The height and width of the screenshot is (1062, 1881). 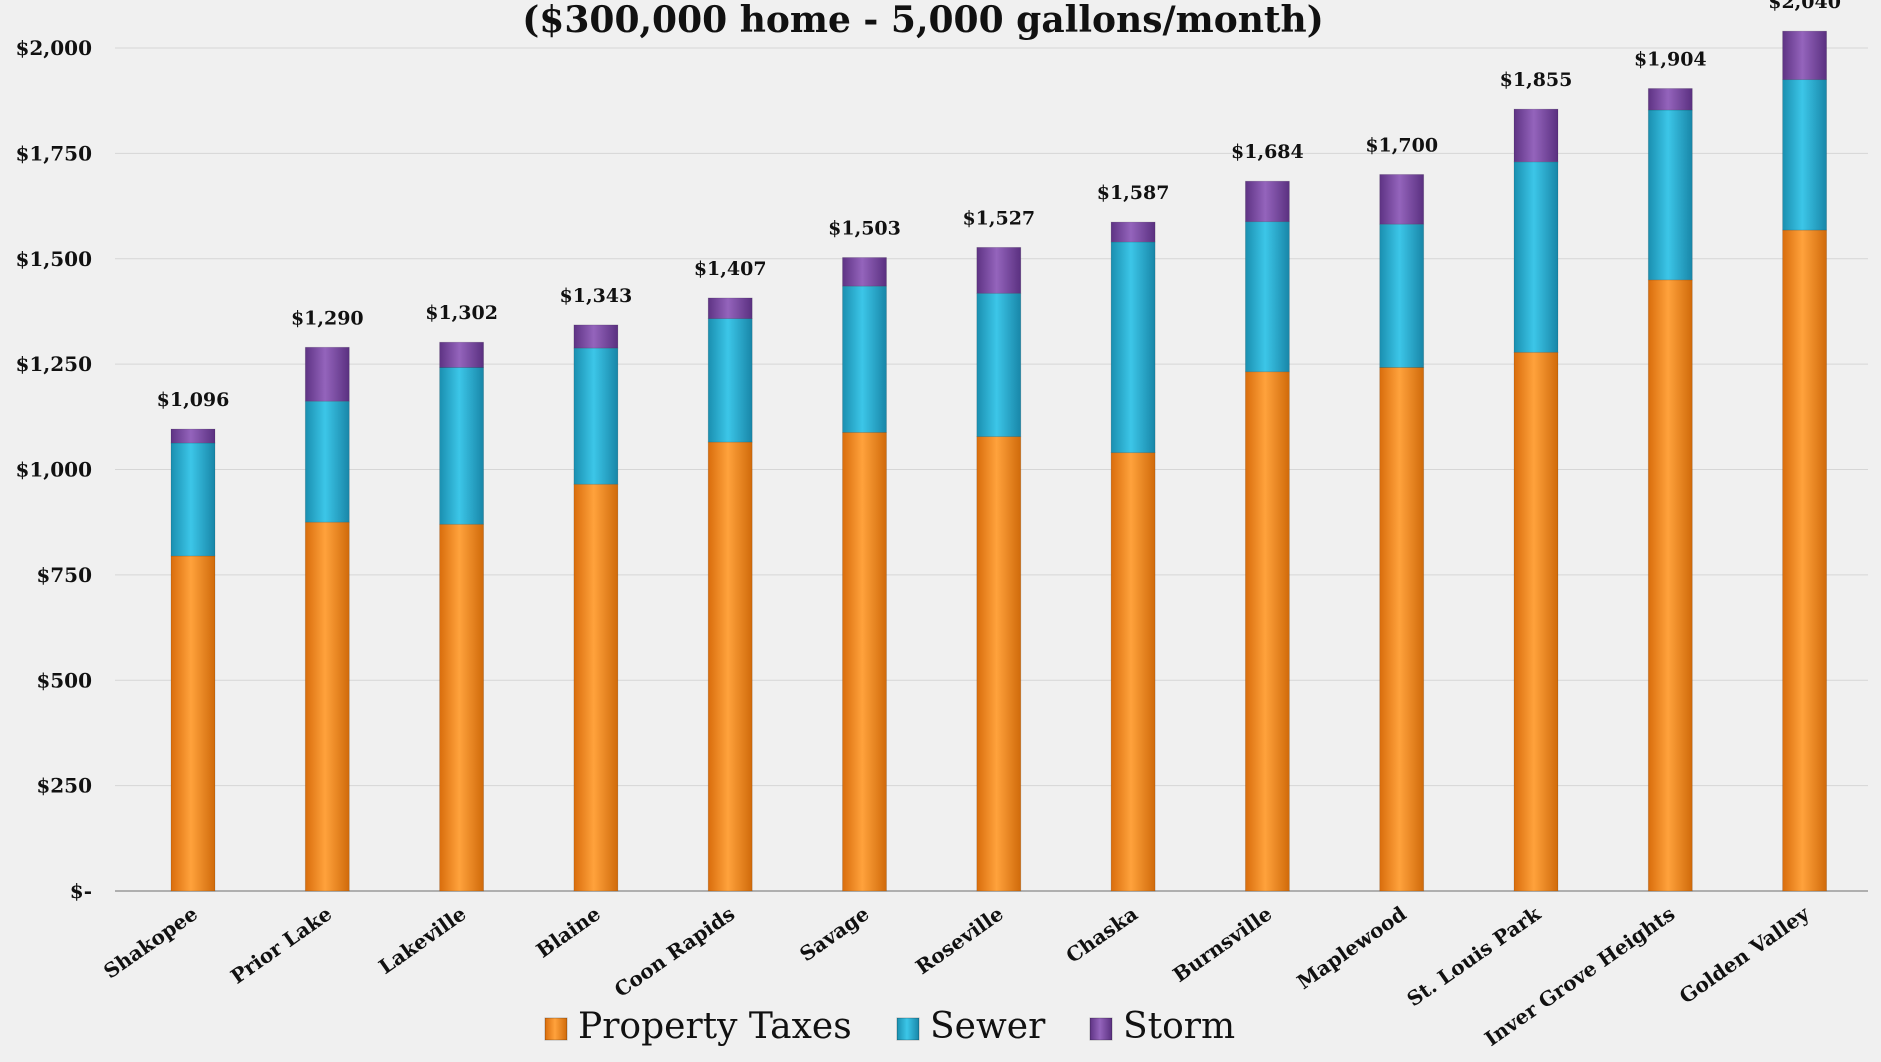 I want to click on y-tick-label: $-, so click(x=81, y=891).